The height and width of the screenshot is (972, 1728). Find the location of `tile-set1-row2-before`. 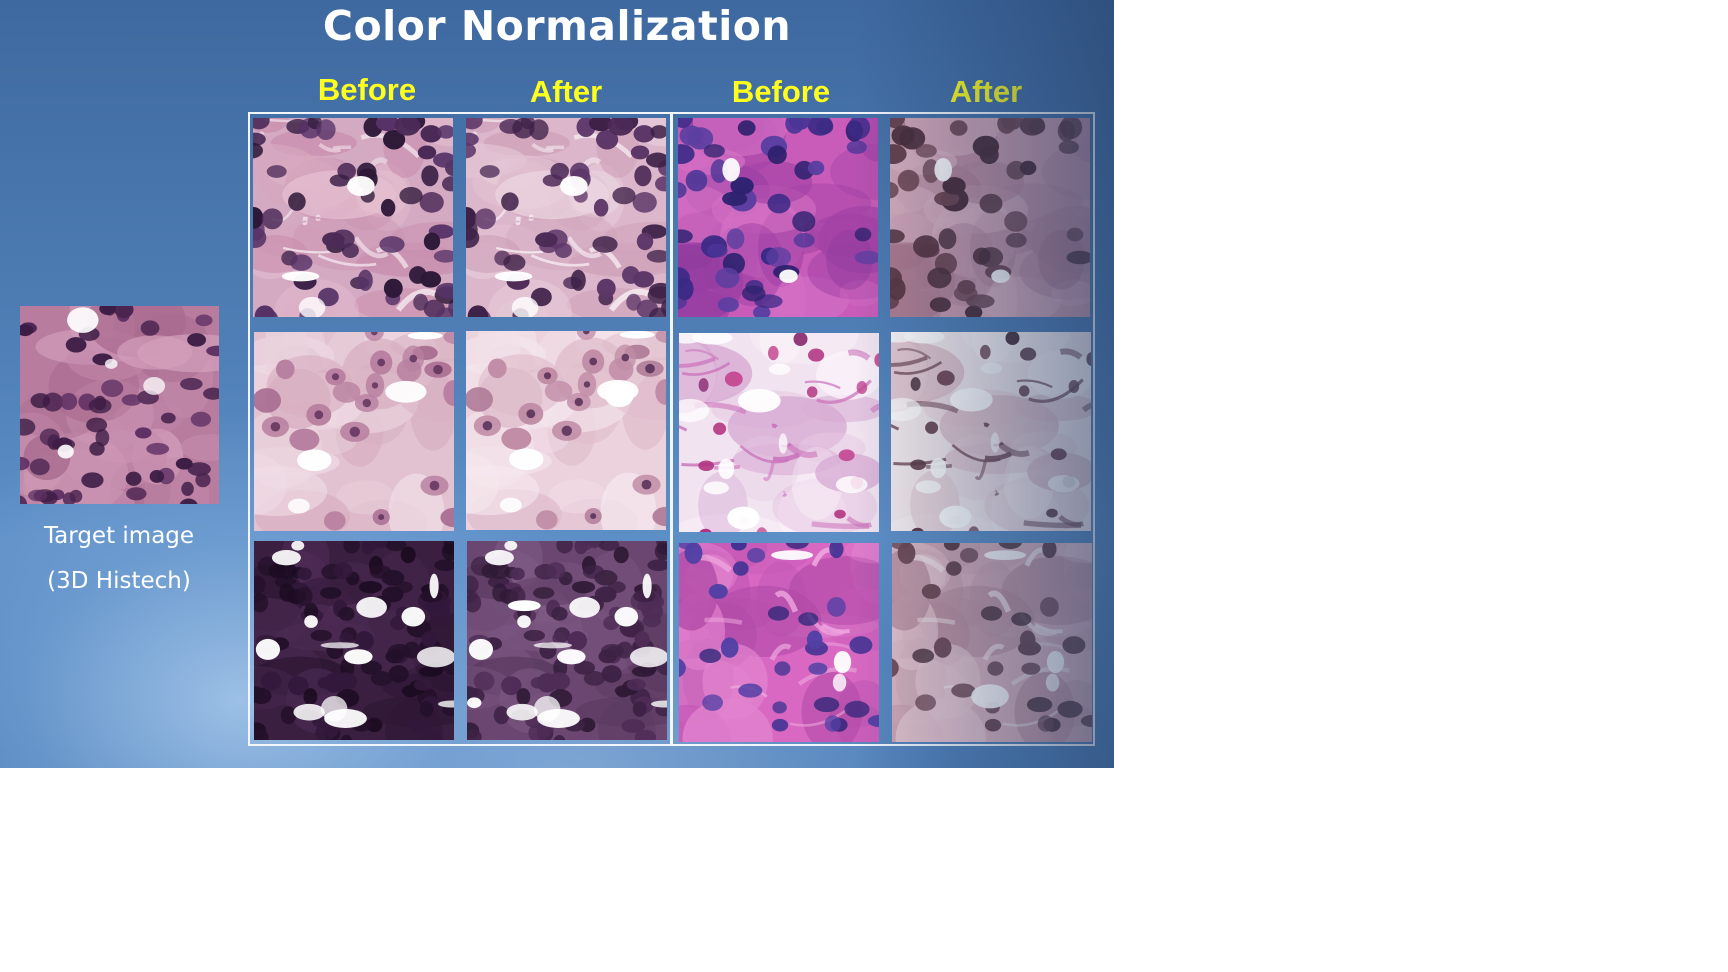

tile-set1-row2-before is located at coordinates (354, 431).